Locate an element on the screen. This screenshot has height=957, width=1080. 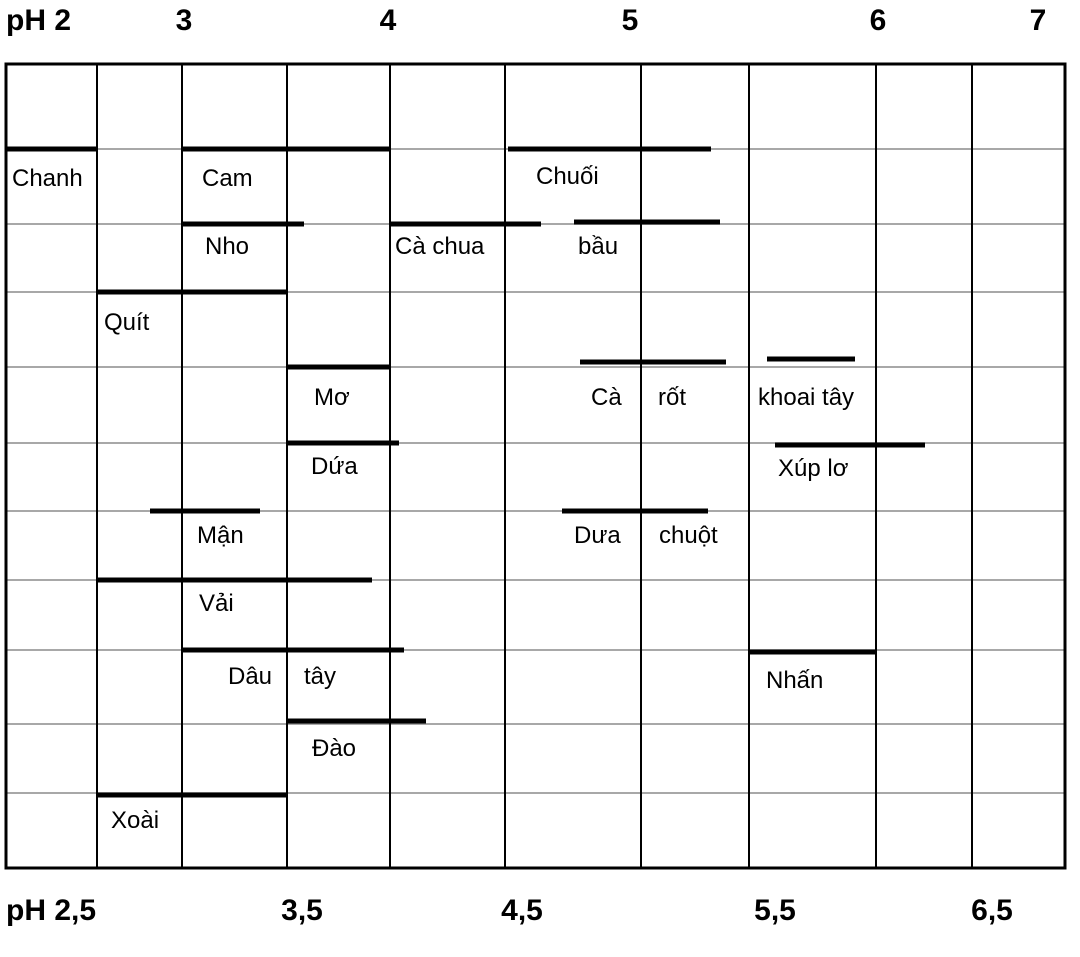
fruit-label-xoài: Xoài is located at coordinates (135, 820).